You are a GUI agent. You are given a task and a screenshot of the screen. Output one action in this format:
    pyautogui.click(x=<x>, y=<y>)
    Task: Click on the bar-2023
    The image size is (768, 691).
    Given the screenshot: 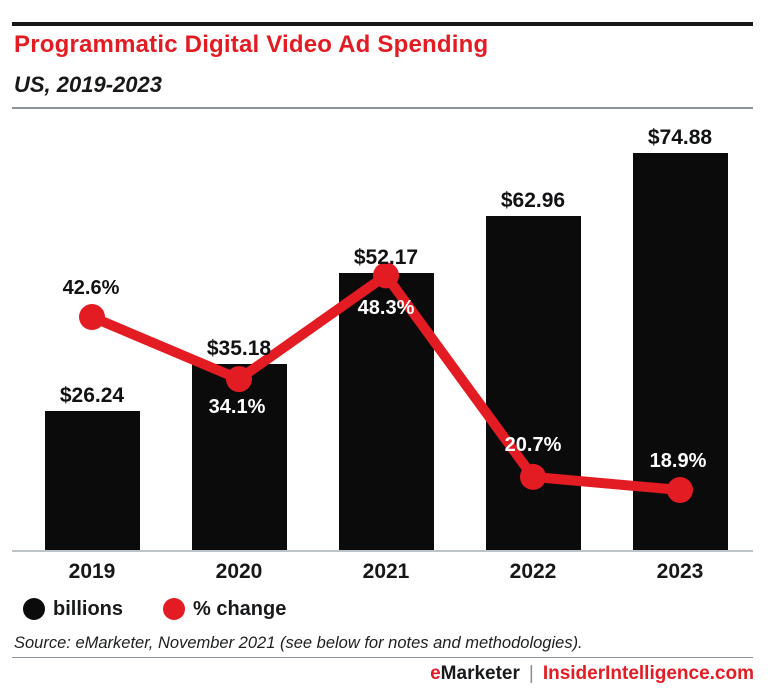 What is the action you would take?
    pyautogui.click(x=680, y=351)
    